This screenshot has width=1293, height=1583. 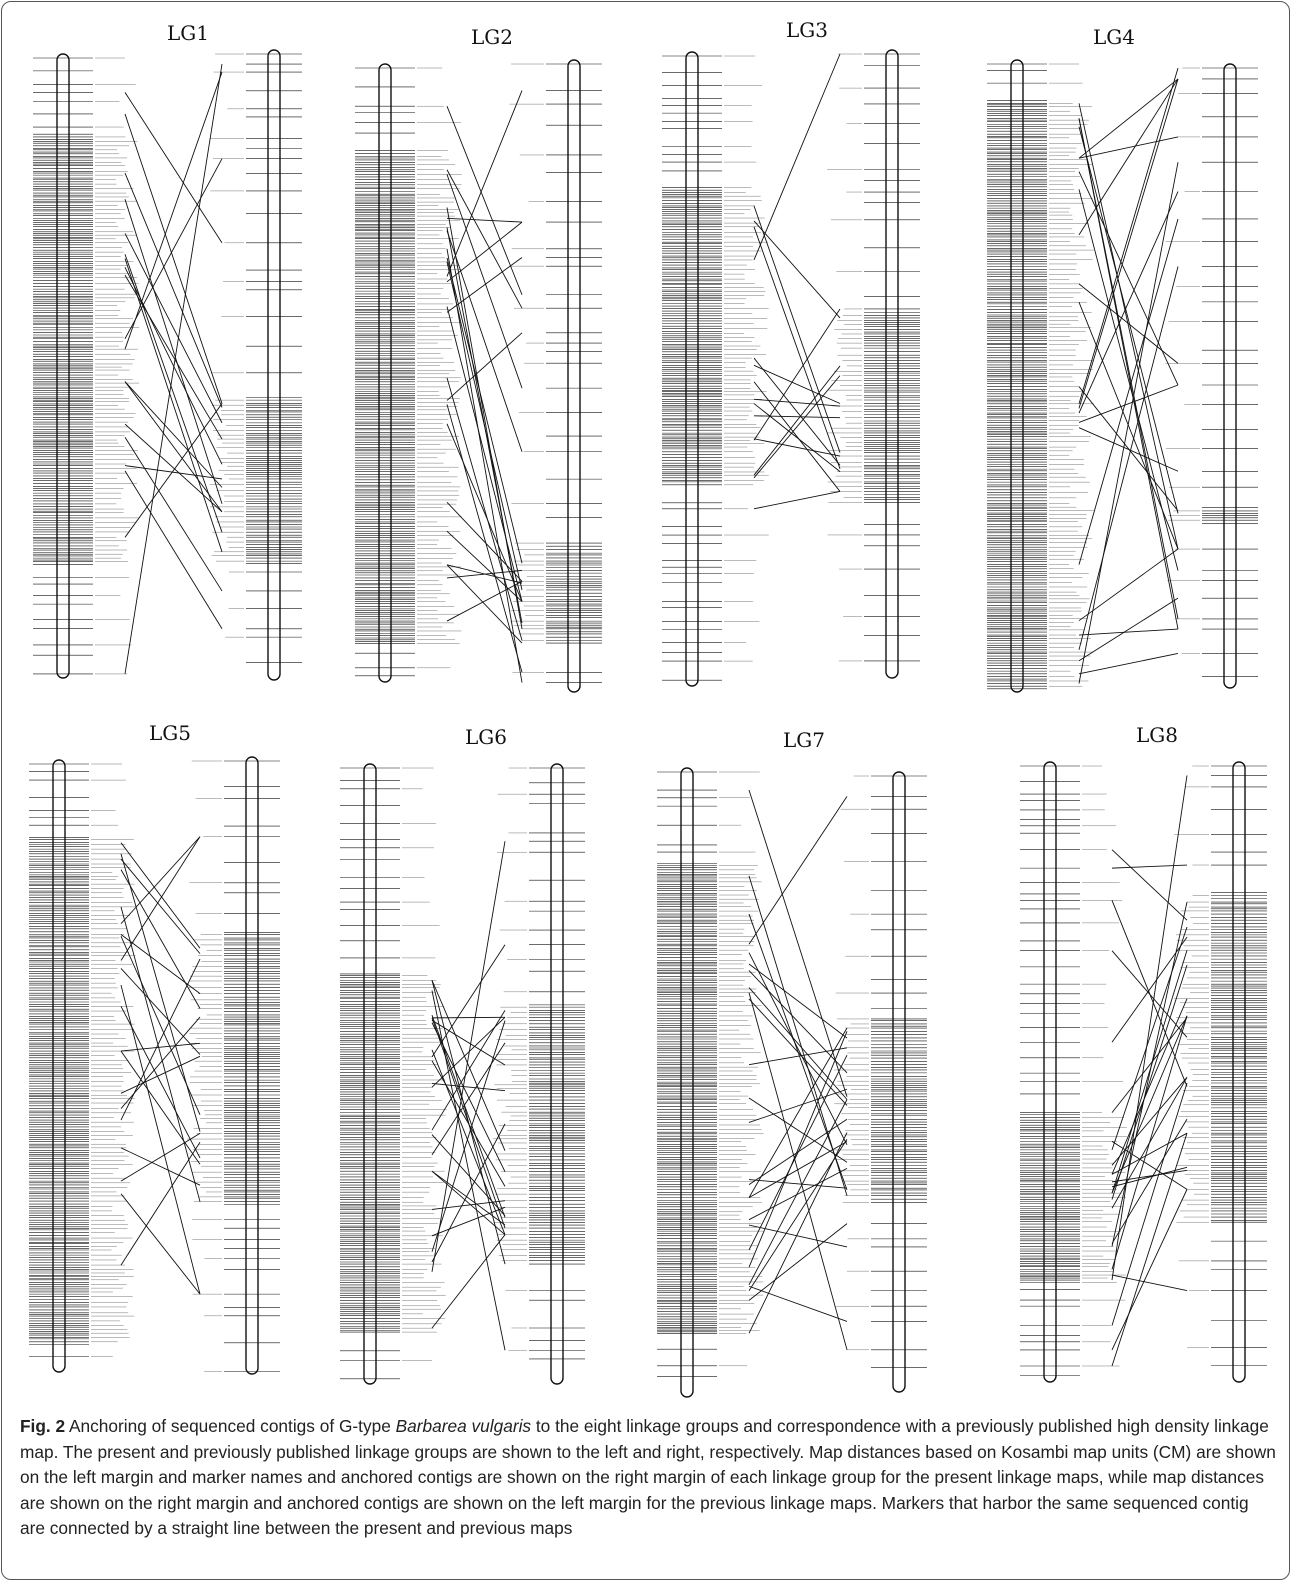 I want to click on linkage-group-title: LG1, so click(x=188, y=33).